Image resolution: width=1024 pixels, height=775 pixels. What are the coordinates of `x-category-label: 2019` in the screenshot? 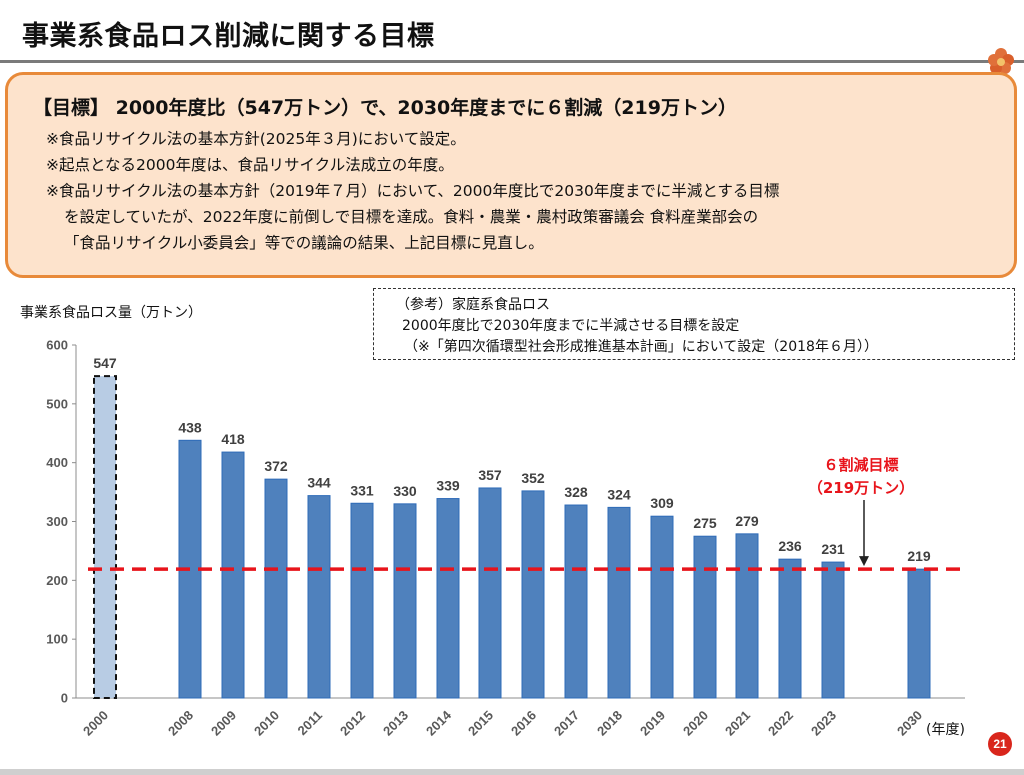 It's located at (652, 723).